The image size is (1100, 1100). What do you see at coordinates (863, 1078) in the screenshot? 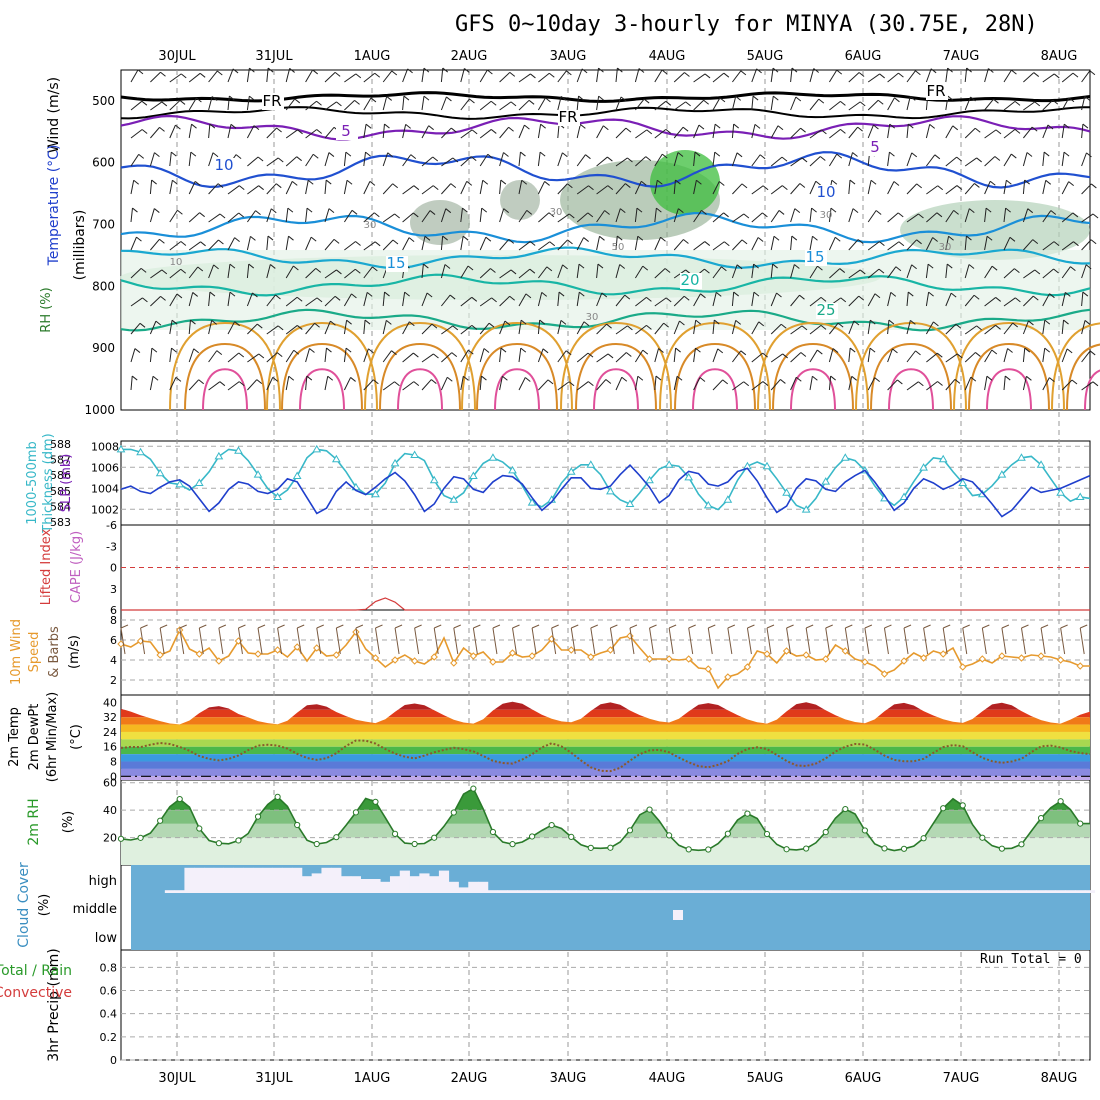
I see `date-label-bottom: 6AUG` at bounding box center [863, 1078].